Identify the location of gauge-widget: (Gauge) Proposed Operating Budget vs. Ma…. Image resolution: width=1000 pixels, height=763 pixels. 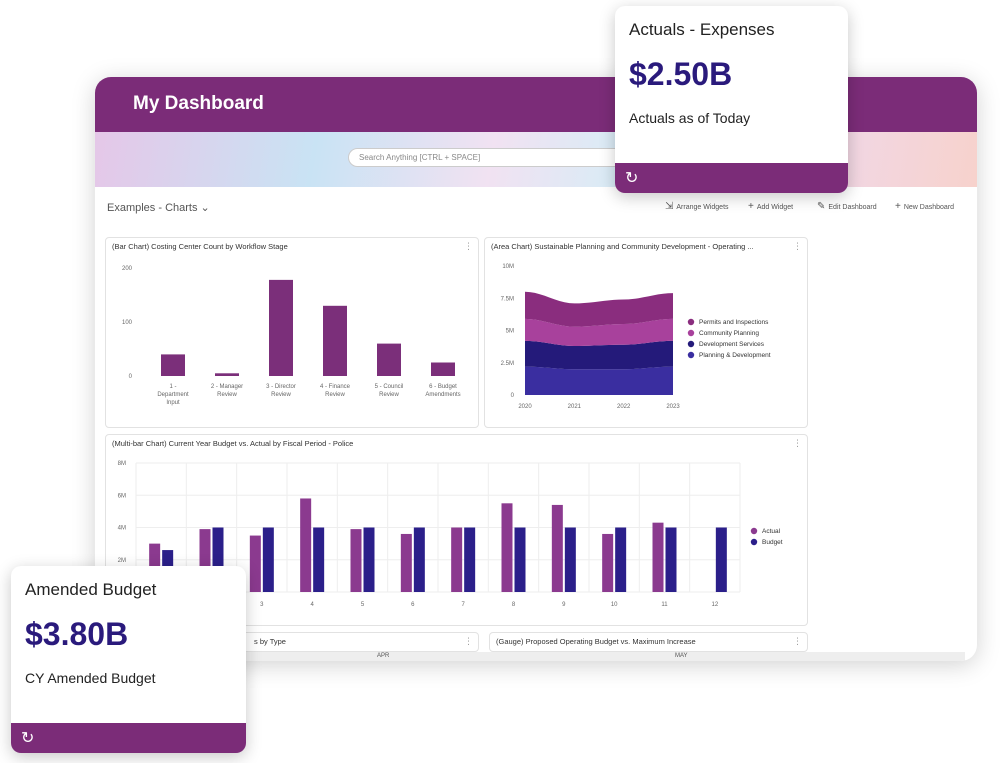
(648, 642).